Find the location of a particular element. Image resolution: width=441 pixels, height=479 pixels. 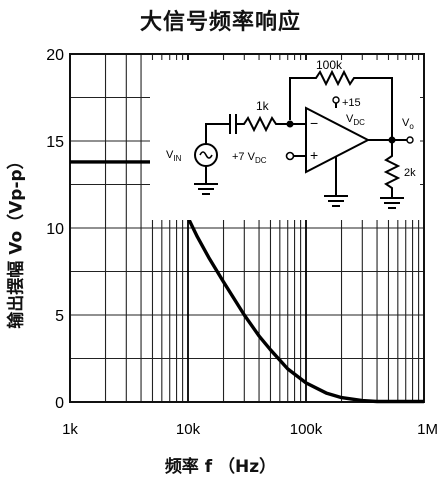

feedback-resistor-label: 100k is located at coordinates (329, 65).